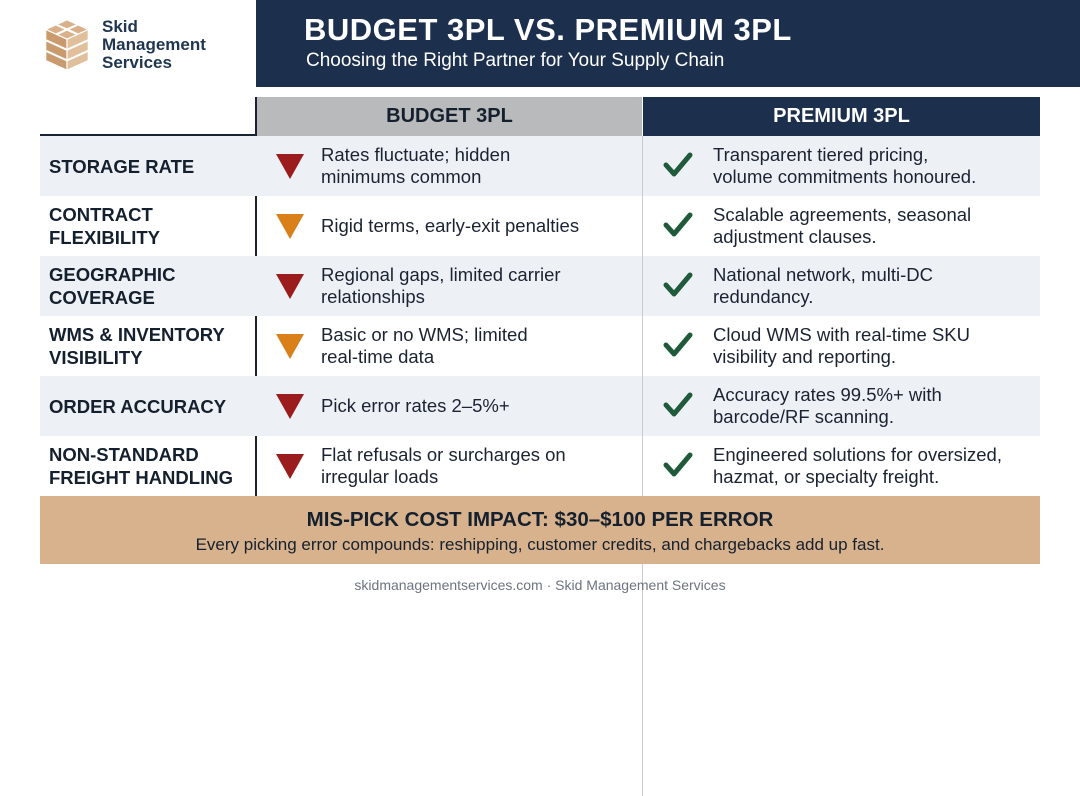 Image resolution: width=1080 pixels, height=796 pixels. What do you see at coordinates (415, 405) in the screenshot?
I see `budget-cell-text: Pick error rates 2–5%+` at bounding box center [415, 405].